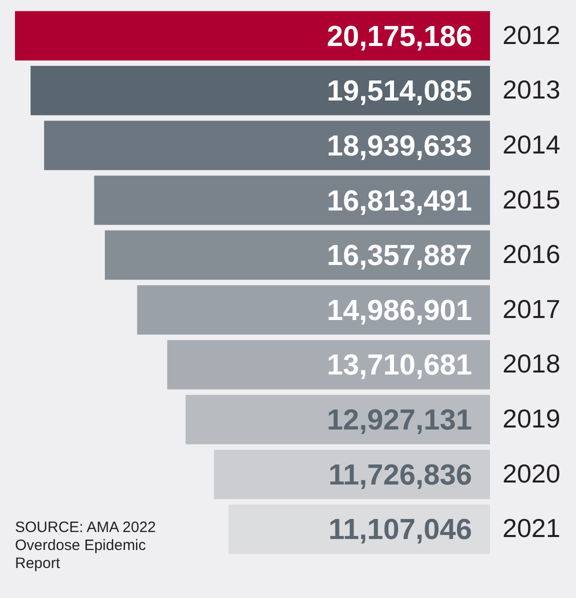 The height and width of the screenshot is (598, 576). What do you see at coordinates (85, 545) in the screenshot?
I see `annotation: SOURCE: AMA 2022 Overdose Epidemic Report` at bounding box center [85, 545].